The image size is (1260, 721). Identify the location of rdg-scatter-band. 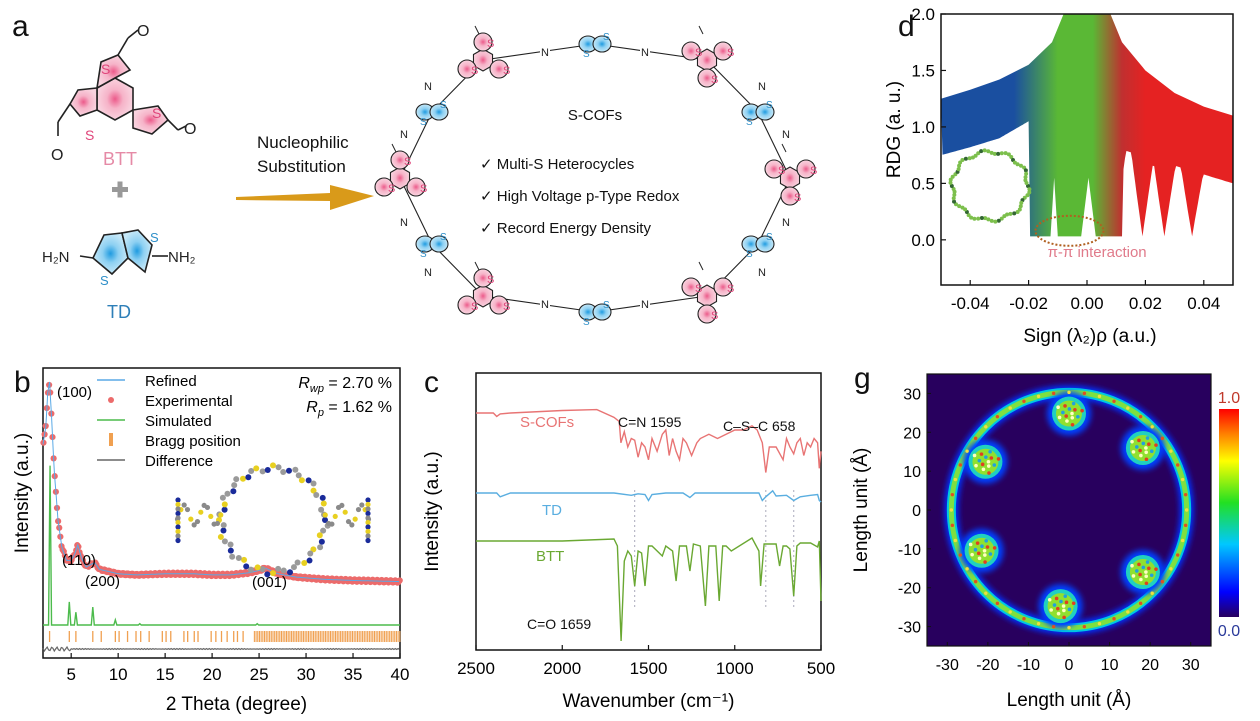
(1087, 125).